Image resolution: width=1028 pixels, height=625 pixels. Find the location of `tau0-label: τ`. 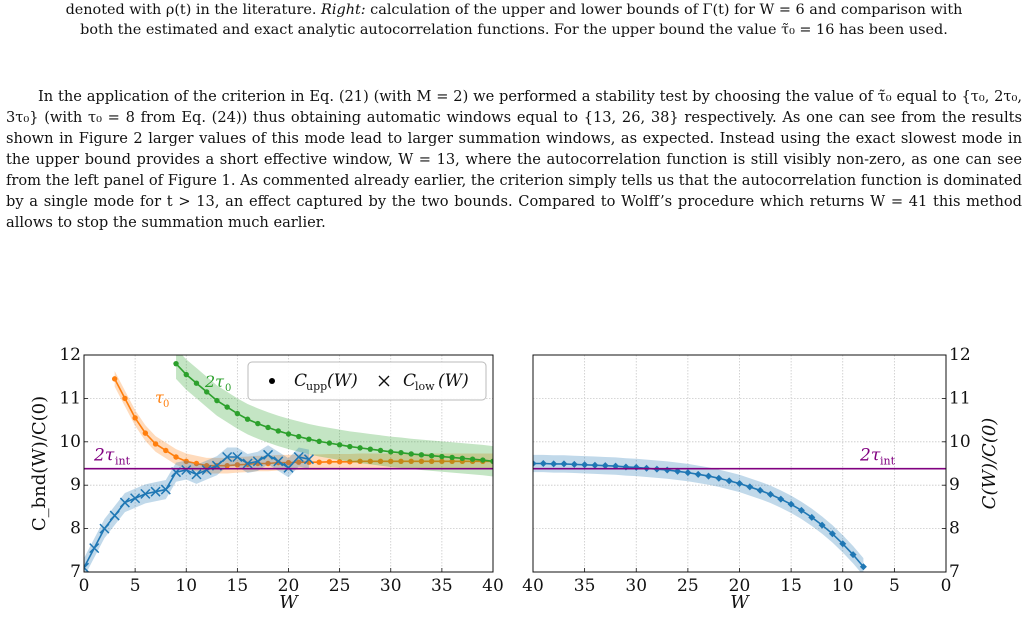

tau0-label: τ is located at coordinates (160, 397).